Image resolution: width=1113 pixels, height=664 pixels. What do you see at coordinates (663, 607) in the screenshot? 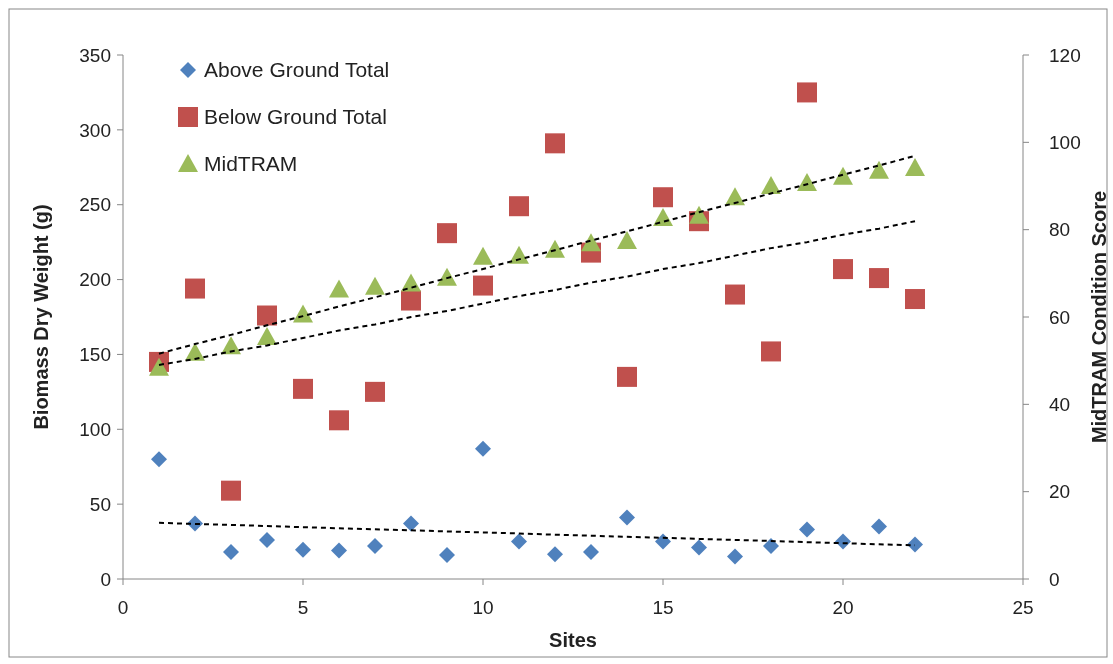
I see `x-tick-label: 15` at bounding box center [663, 607].